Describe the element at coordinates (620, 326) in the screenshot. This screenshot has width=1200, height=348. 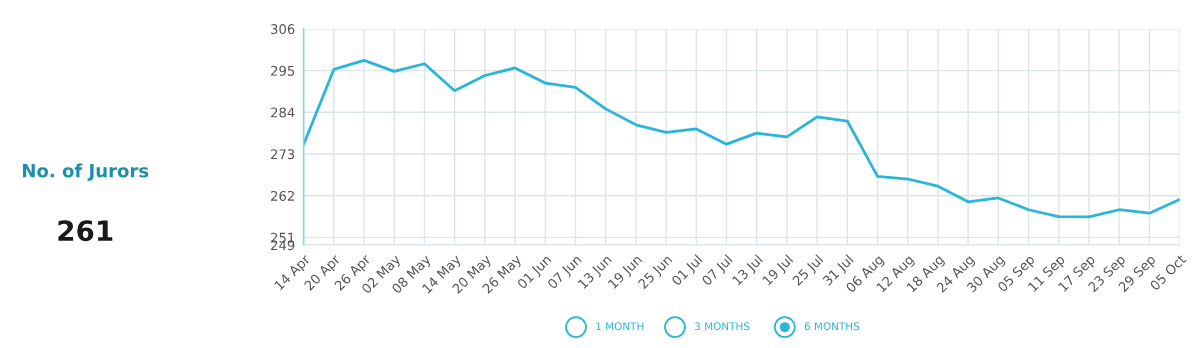
I see `text: 1 MONTH` at that location.